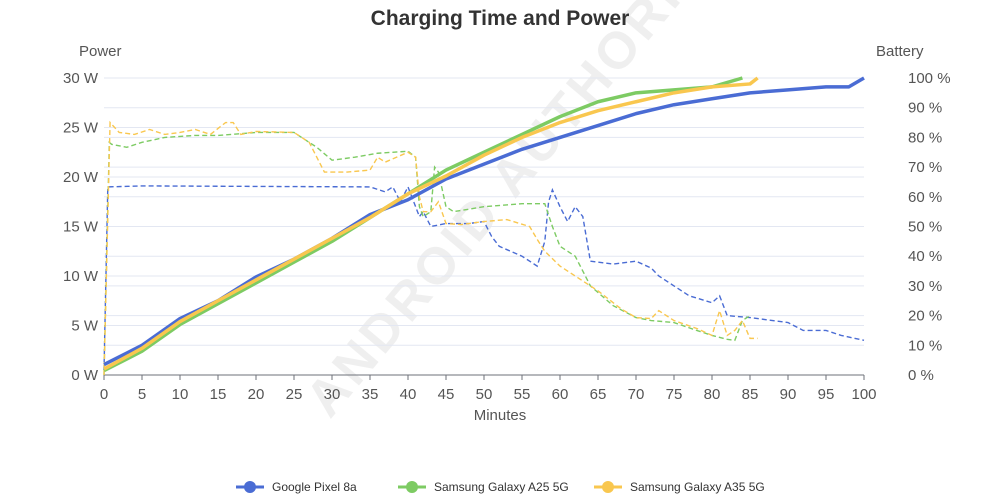  Describe the element at coordinates (218, 394) in the screenshot. I see `x-tick-label: 15` at that location.